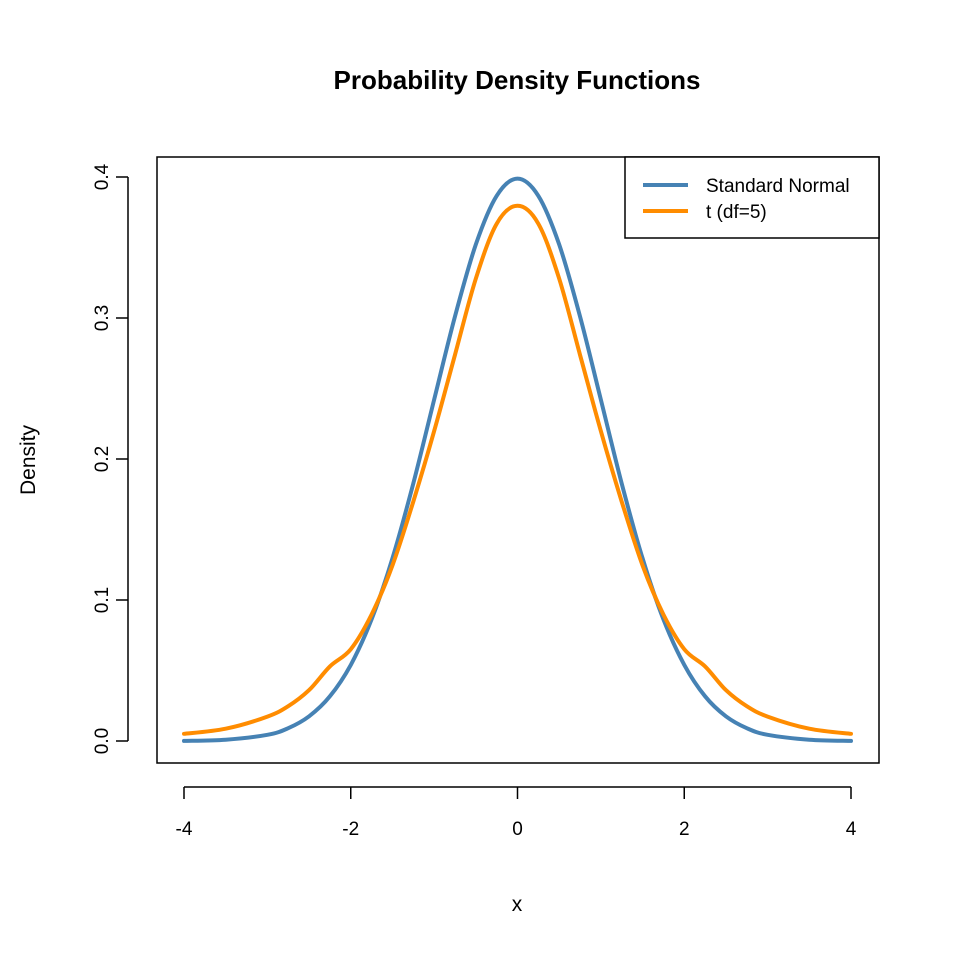 This screenshot has height=960, width=960. What do you see at coordinates (517, 904) in the screenshot?
I see `x-axis-label: x` at bounding box center [517, 904].